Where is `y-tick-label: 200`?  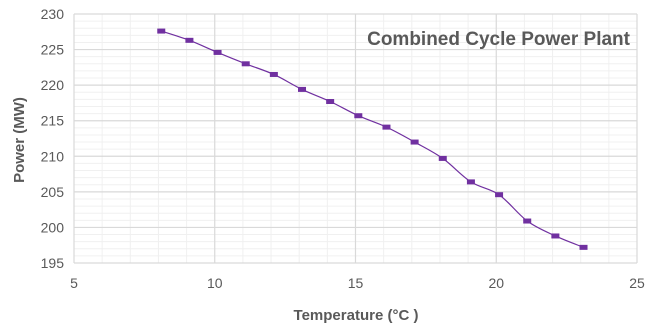
y-tick-label: 200 is located at coordinates (53, 227).